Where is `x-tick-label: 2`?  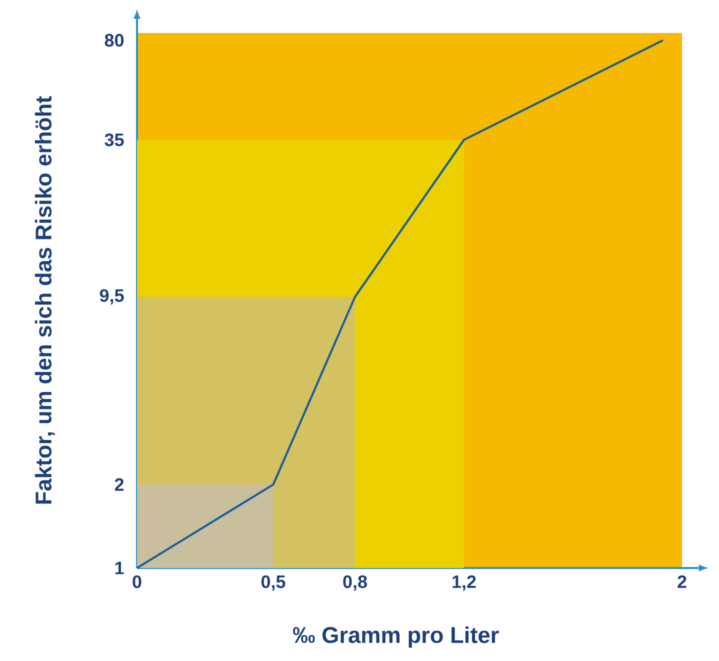 x-tick-label: 2 is located at coordinates (682, 581).